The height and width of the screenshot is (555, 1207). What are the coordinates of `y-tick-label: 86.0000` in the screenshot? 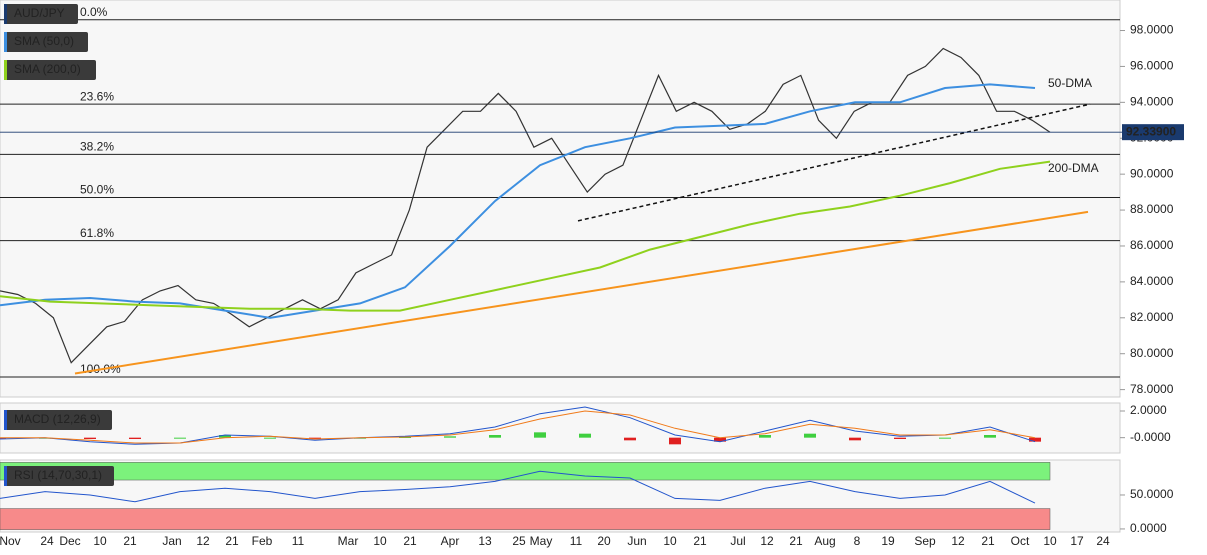 It's located at (1152, 245).